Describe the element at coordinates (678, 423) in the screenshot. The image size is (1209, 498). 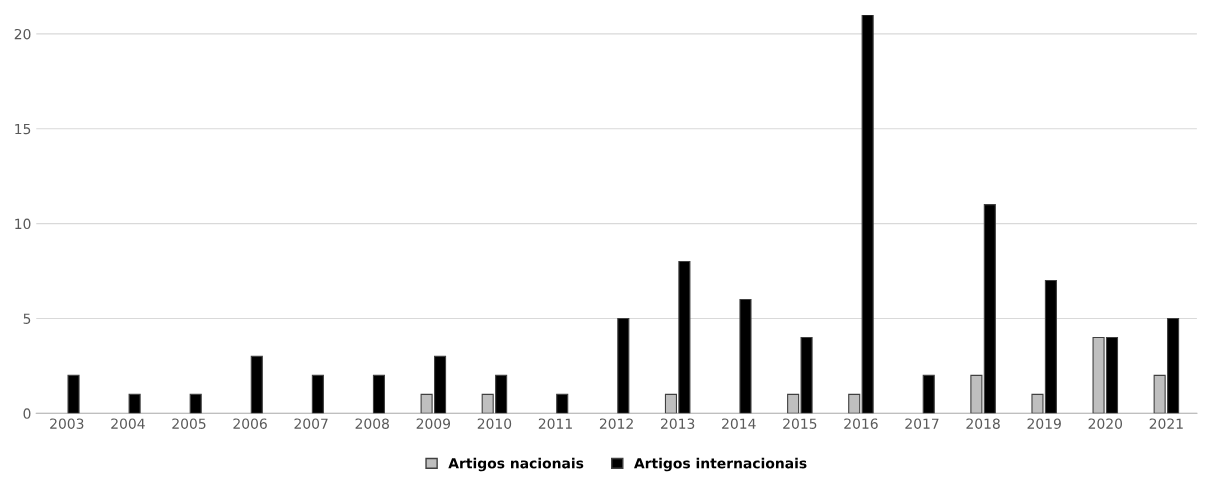
I see `x-tick-label: 2013` at that location.